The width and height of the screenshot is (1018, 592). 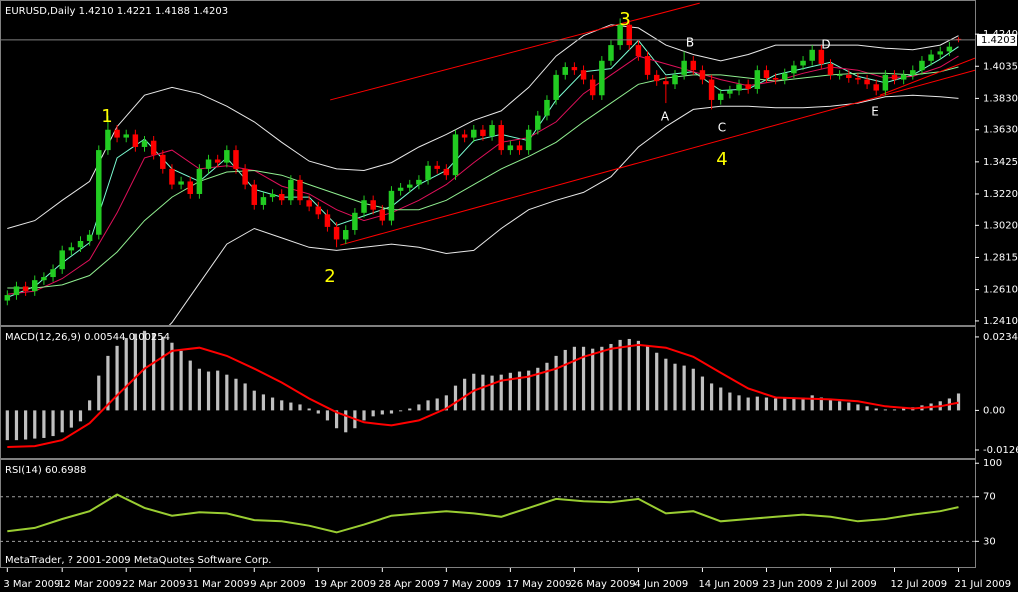 I want to click on x-tick-label: 22 Mar 2009, so click(x=153, y=584).